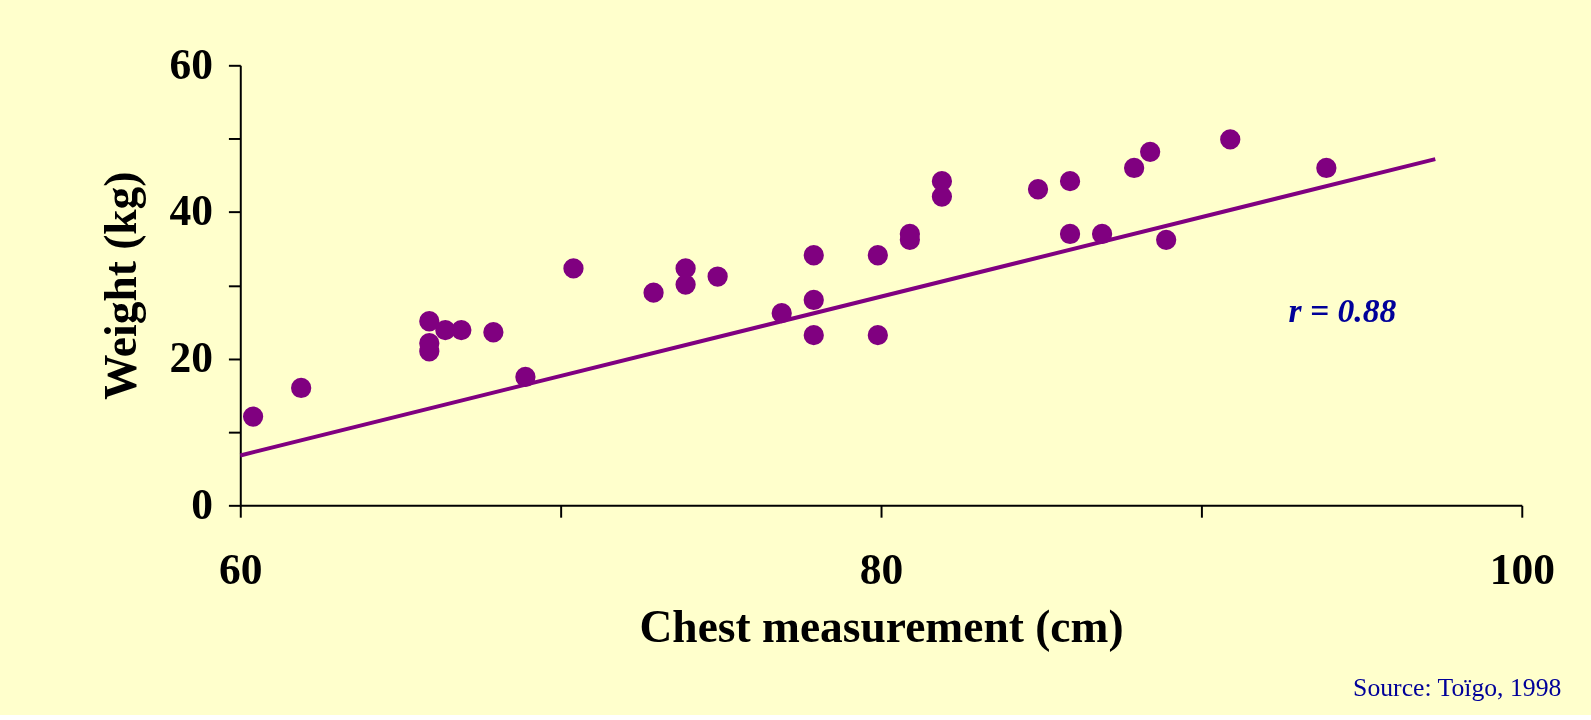 This screenshot has width=1591, height=720. Describe the element at coordinates (191, 357) in the screenshot. I see `y-tick-label: 20` at that location.